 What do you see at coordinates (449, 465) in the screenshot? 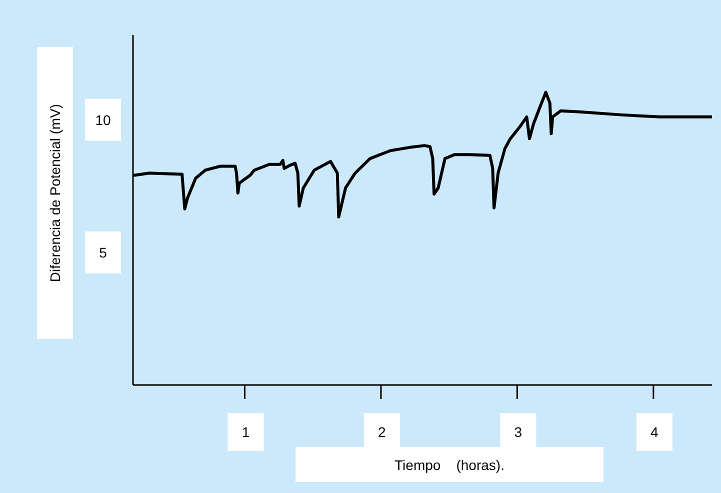
I see `x-axis-title: Tiempo (horas).` at bounding box center [449, 465].